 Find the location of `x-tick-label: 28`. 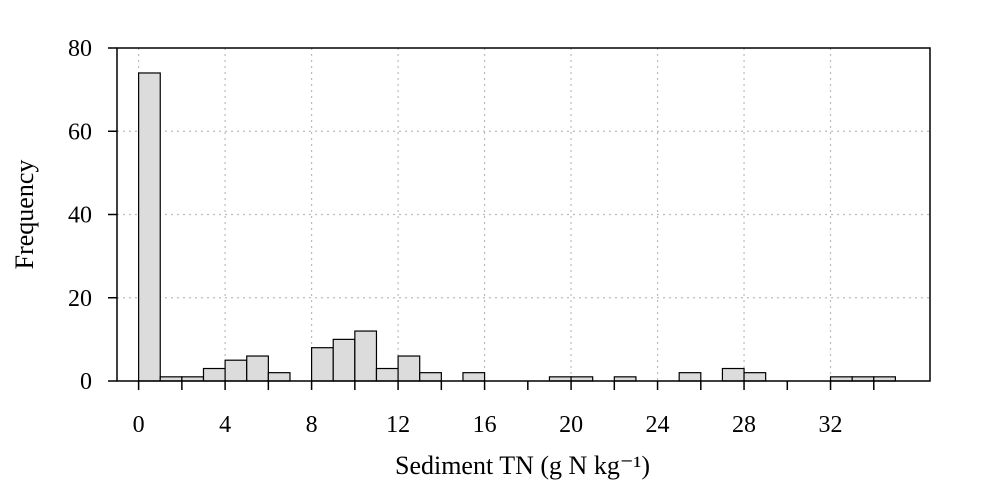

x-tick-label: 28 is located at coordinates (744, 425).